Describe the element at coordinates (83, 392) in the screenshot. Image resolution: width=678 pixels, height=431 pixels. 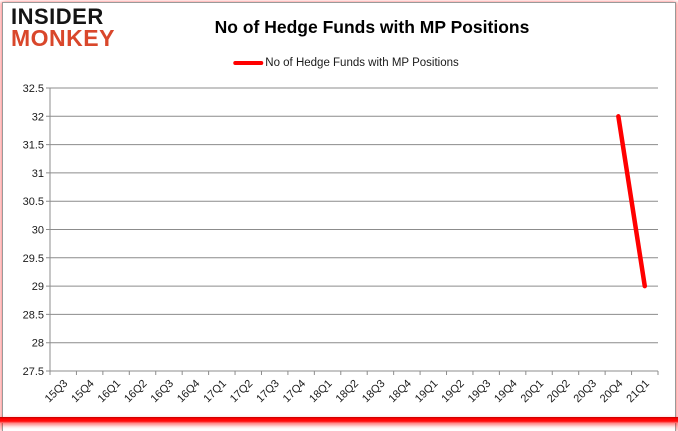
I see `x-tick-label: 15Q4` at that location.